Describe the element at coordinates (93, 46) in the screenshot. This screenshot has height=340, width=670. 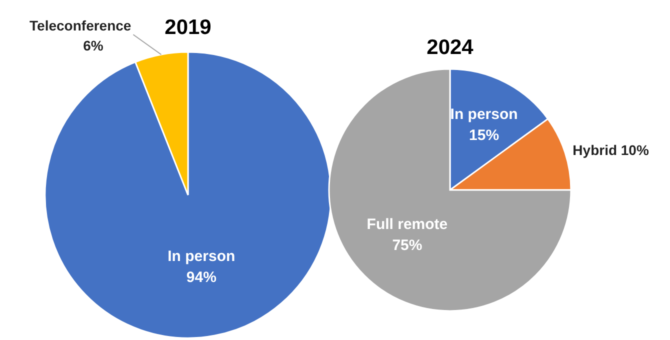
I see `data-label: 6%` at that location.